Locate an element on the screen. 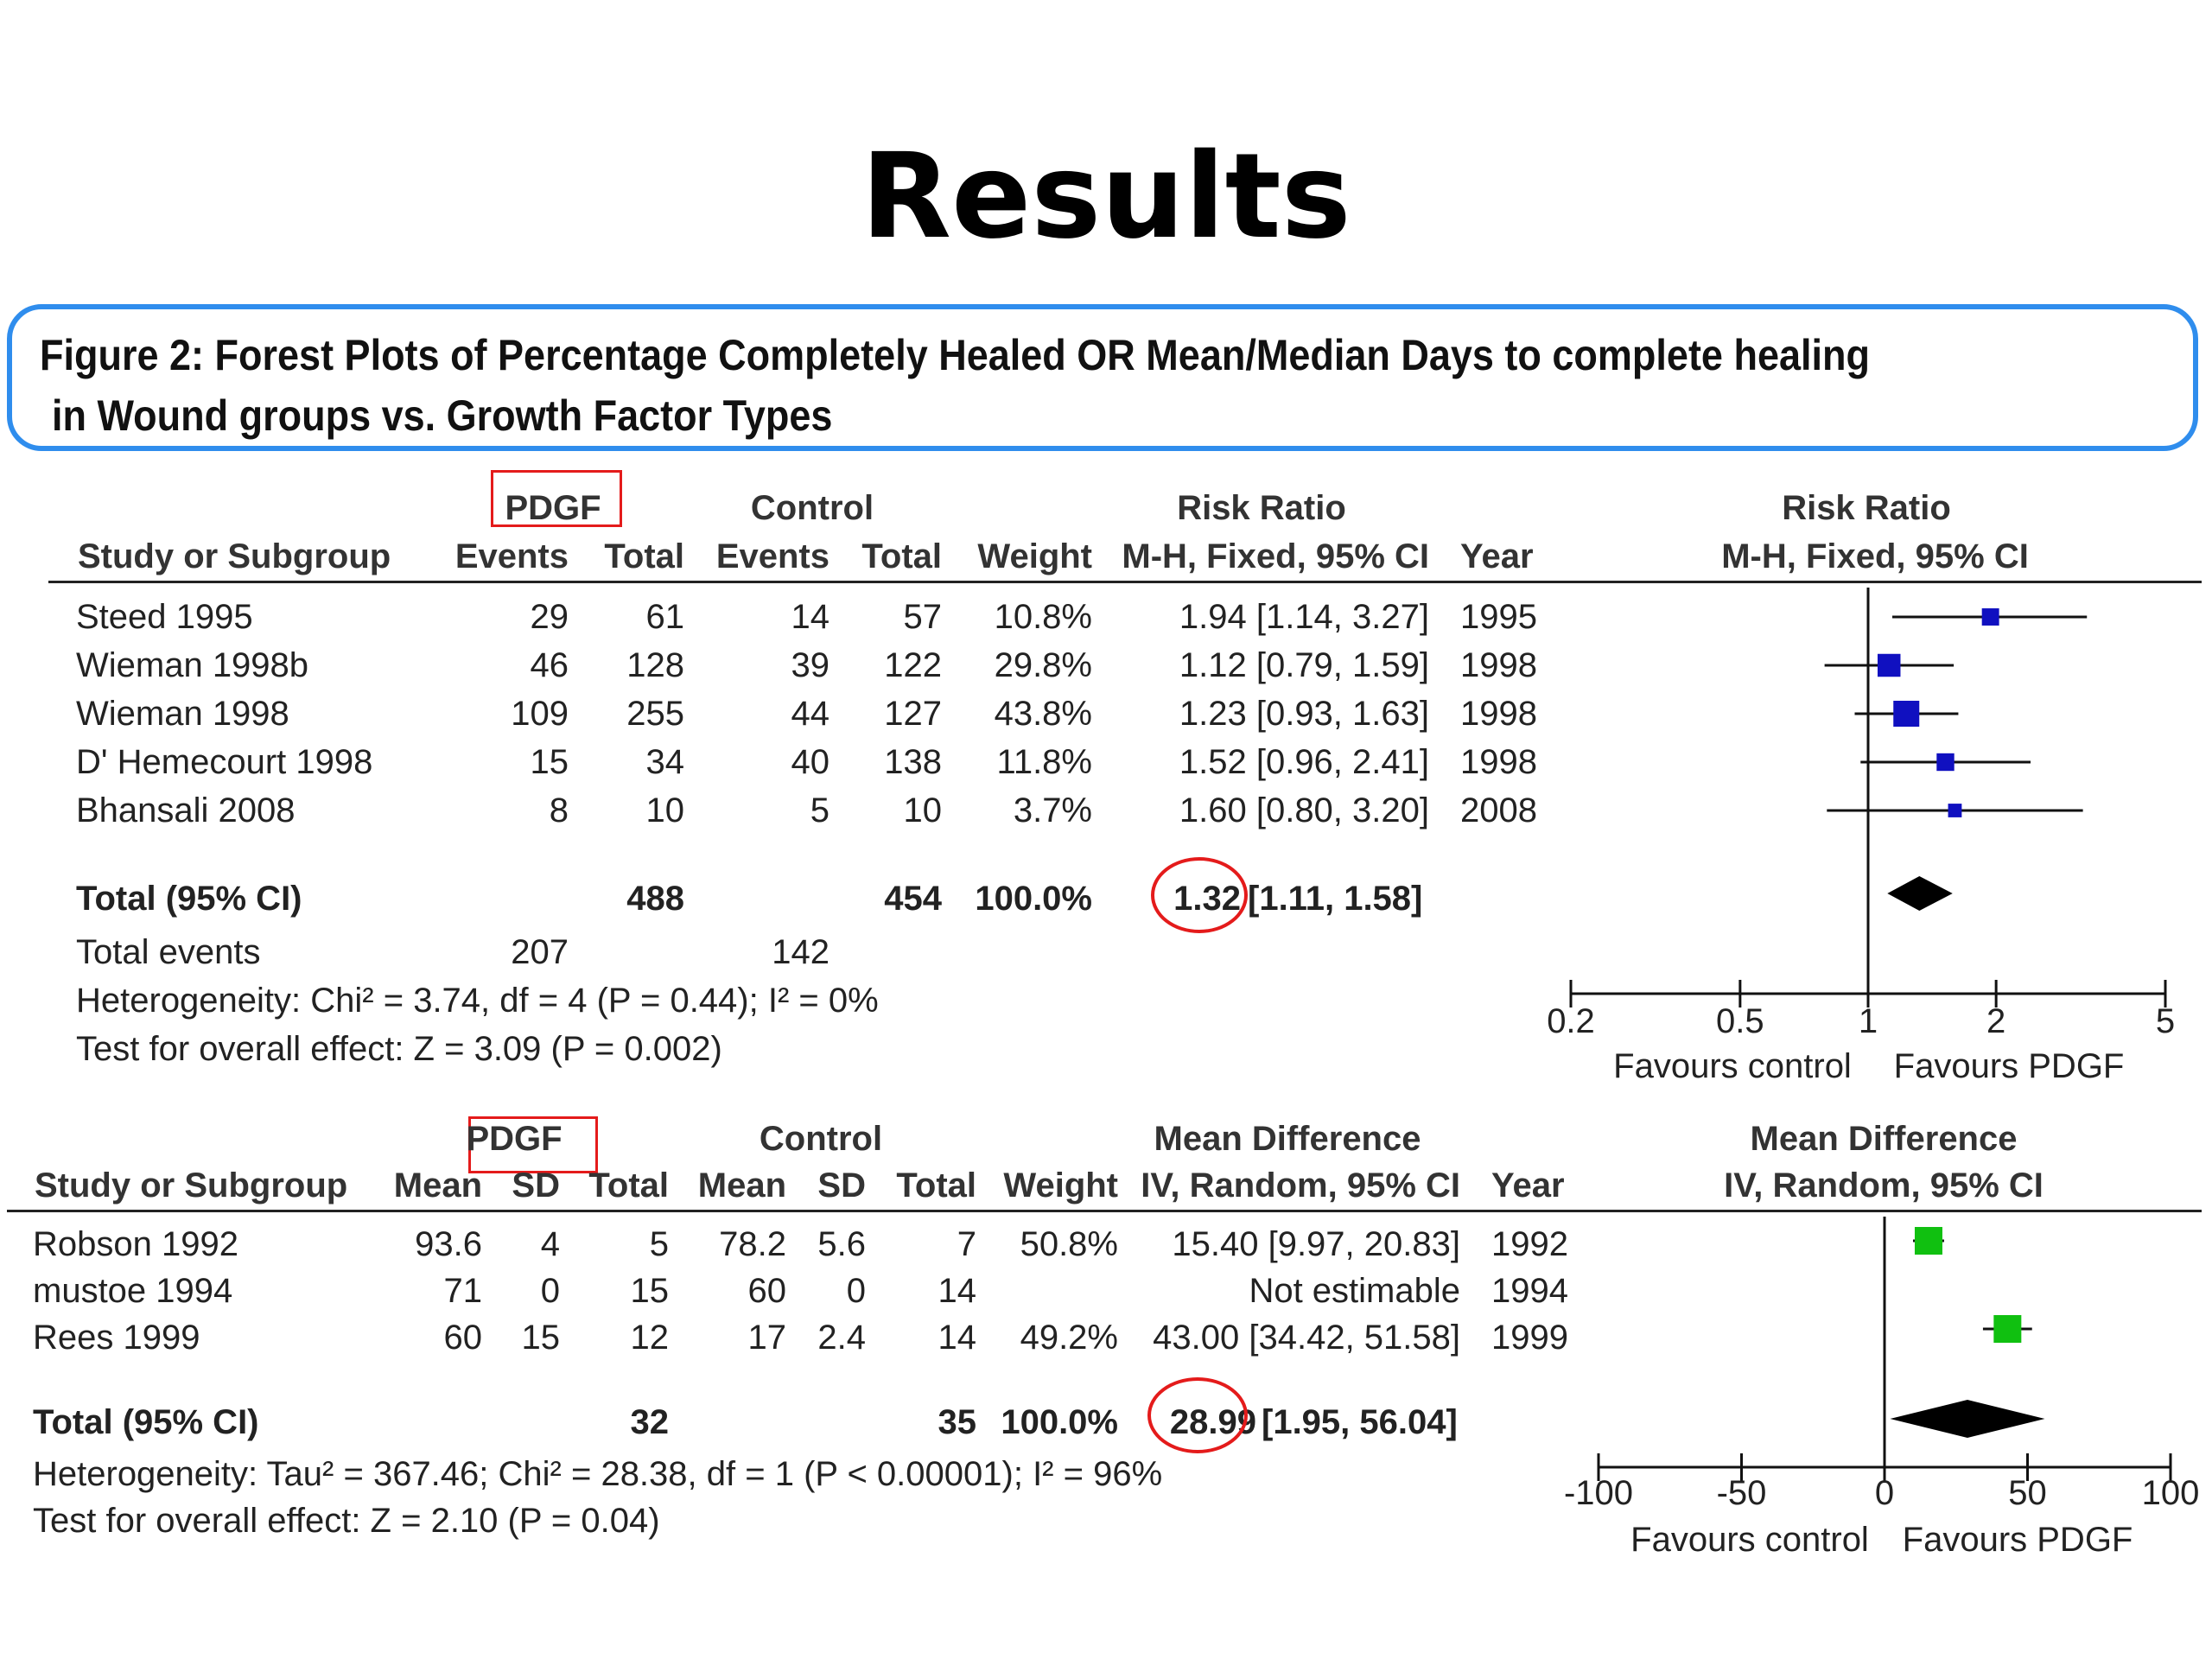  ctl-events: 14 is located at coordinates (810, 617).